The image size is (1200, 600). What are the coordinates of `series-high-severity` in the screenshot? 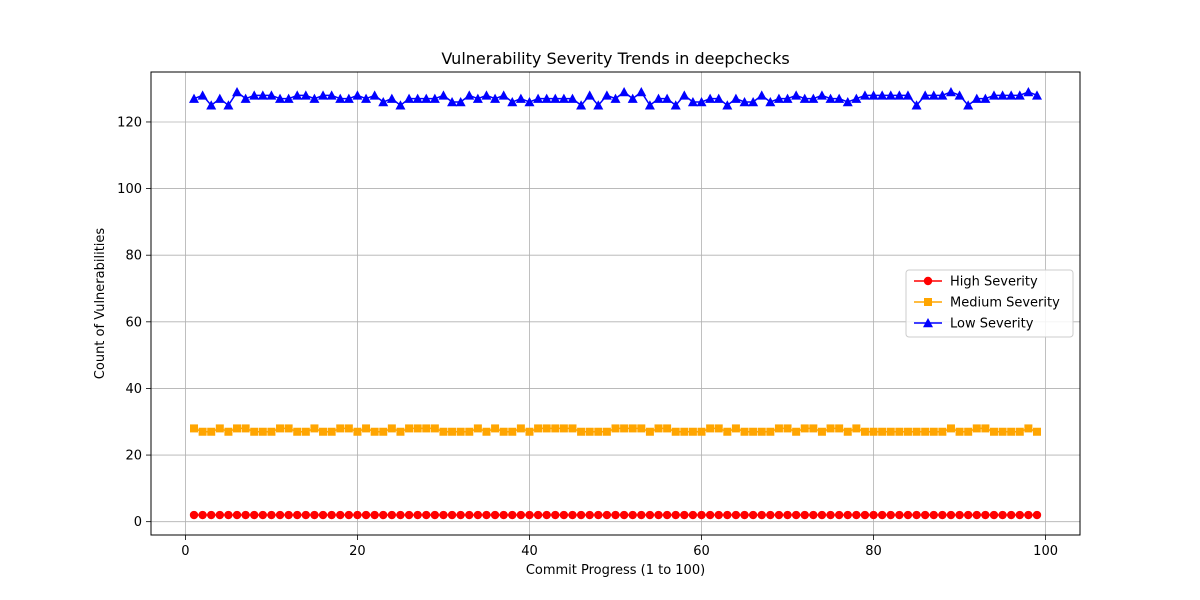 It's located at (615, 515).